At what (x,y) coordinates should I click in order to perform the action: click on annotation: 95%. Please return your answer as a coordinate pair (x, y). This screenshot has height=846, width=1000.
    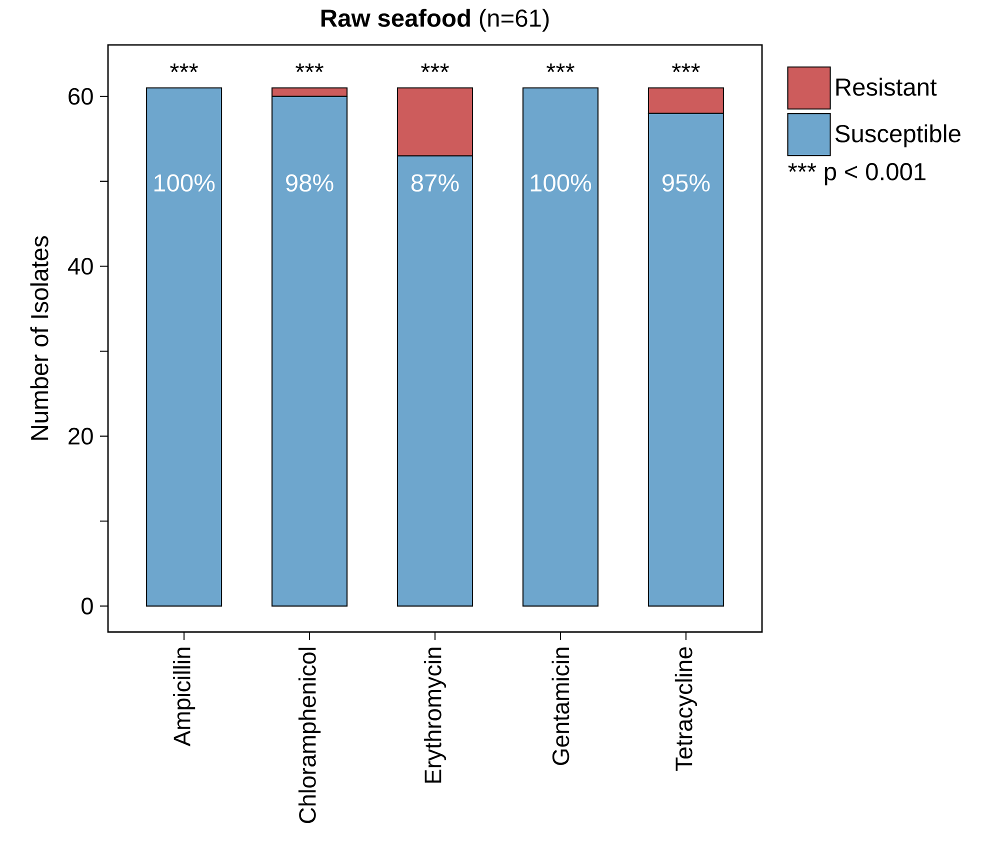
    Looking at the image, I should click on (686, 183).